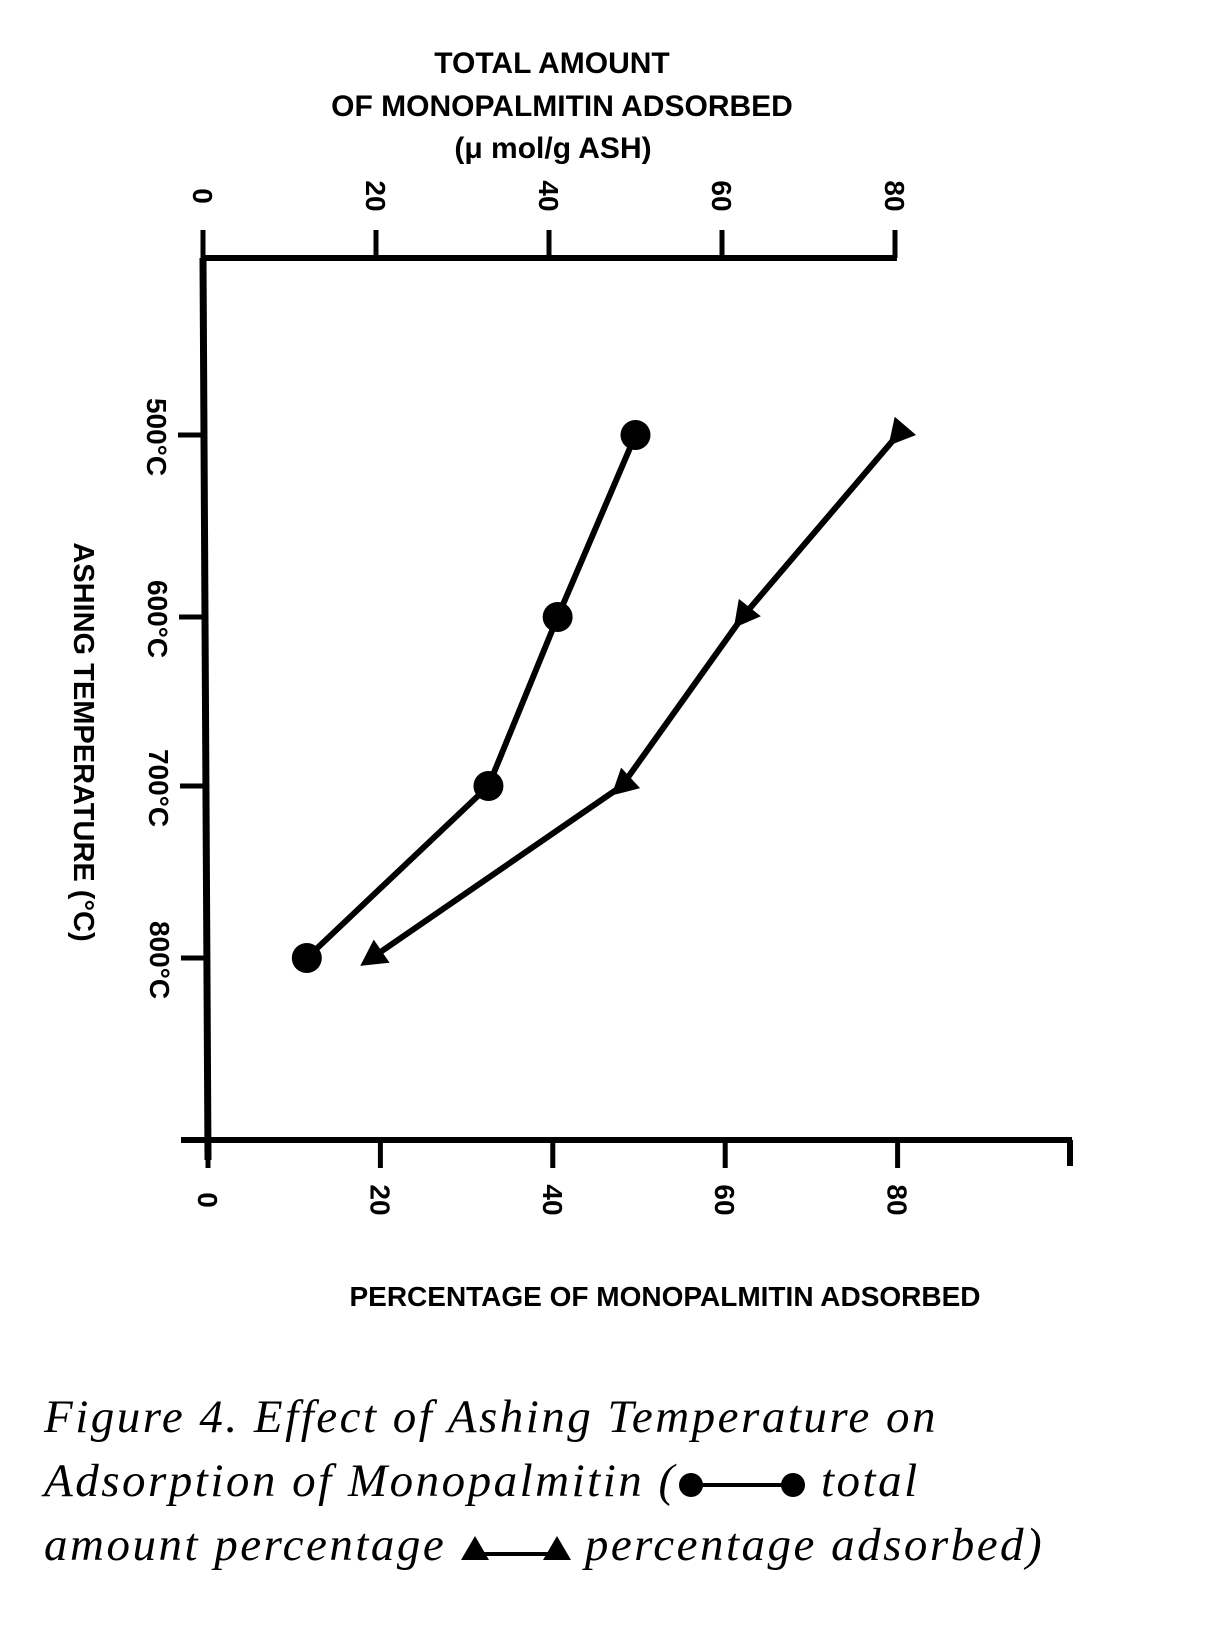 Image resolution: width=1206 pixels, height=1630 pixels. Describe the element at coordinates (159, 960) in the screenshot. I see `temperature-tick-label: 800°C` at that location.